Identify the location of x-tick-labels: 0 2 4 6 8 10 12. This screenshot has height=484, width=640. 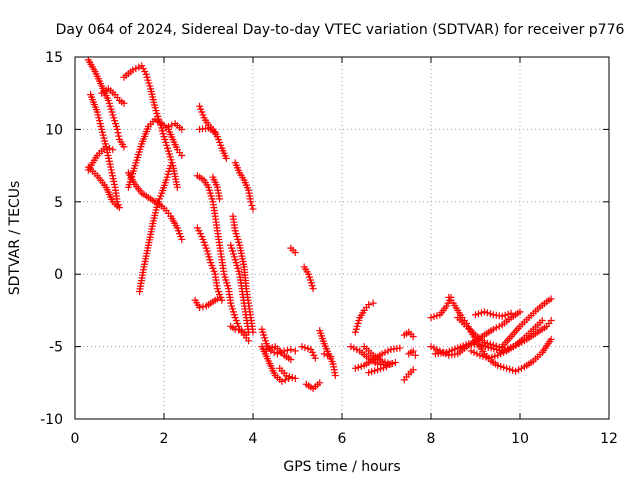
(344, 439).